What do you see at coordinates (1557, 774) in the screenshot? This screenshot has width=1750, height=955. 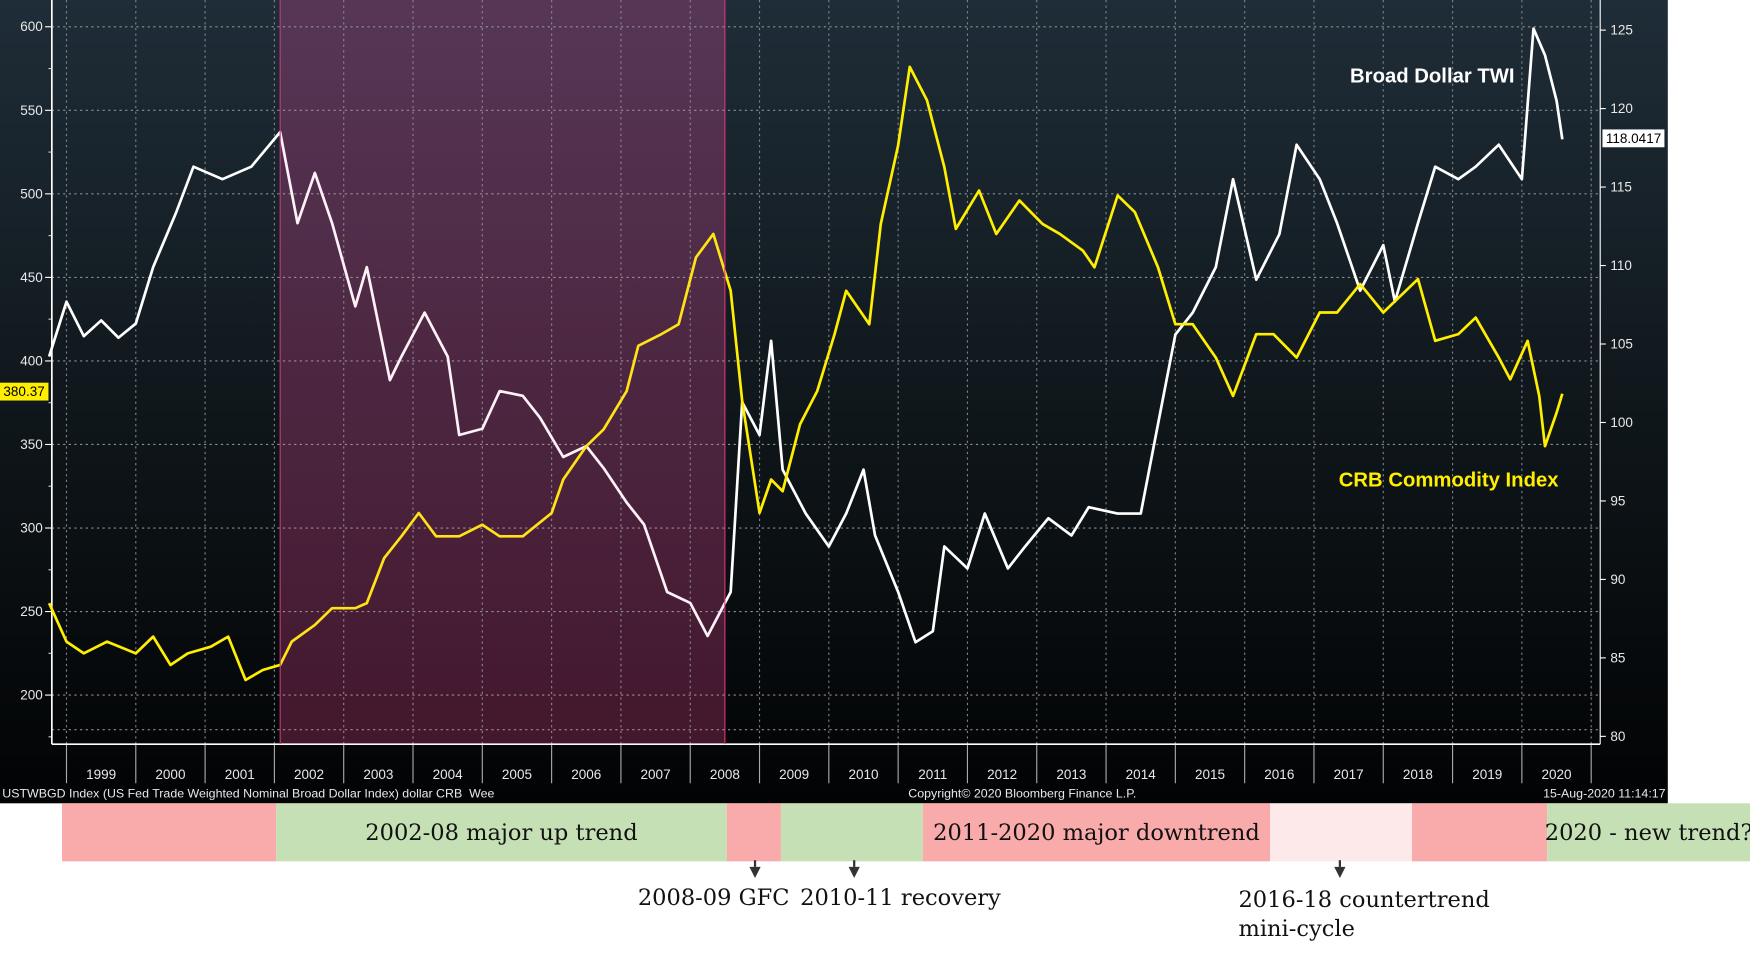 I see `x-axis-tick-label: 2020` at bounding box center [1557, 774].